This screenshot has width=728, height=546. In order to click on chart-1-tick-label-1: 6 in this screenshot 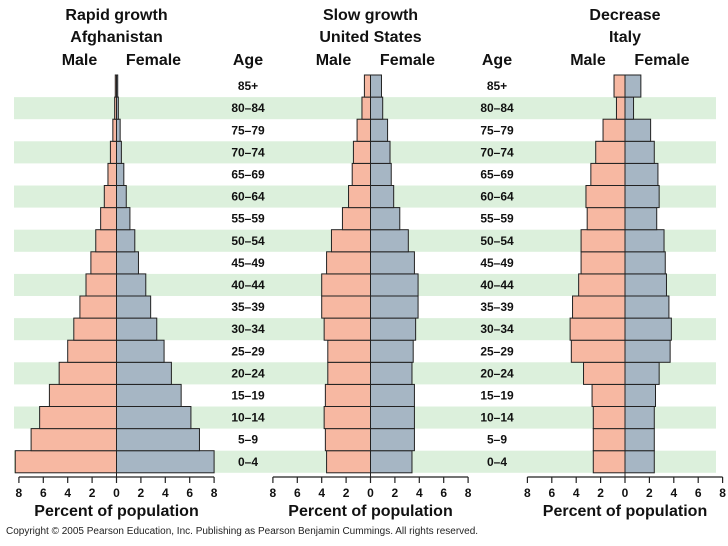, I will do `click(43, 493)`.